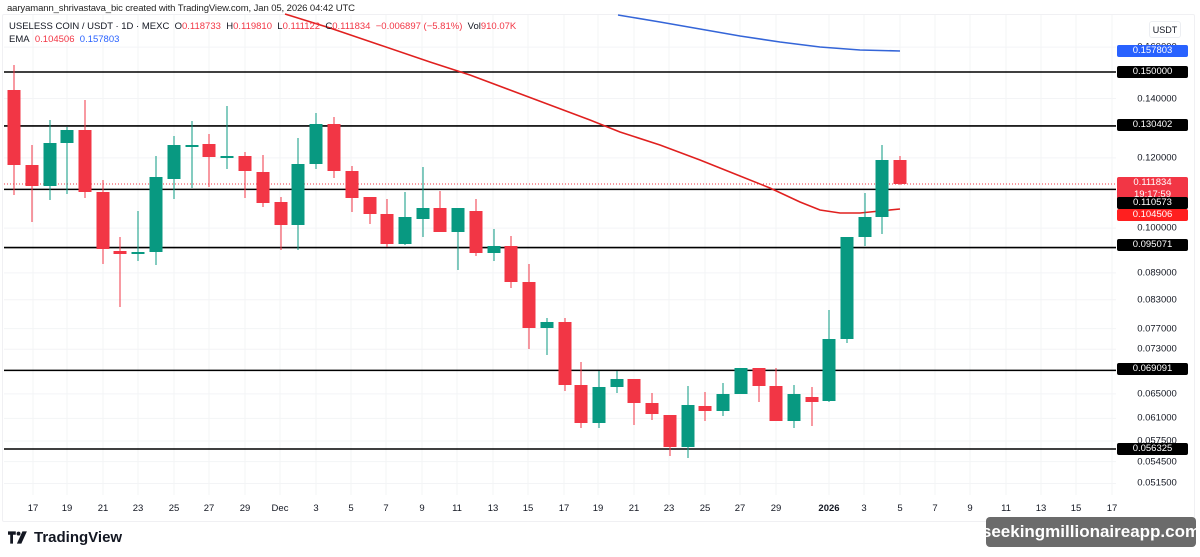 The width and height of the screenshot is (1200, 557). I want to click on ema-label: EMA, so click(19, 39).